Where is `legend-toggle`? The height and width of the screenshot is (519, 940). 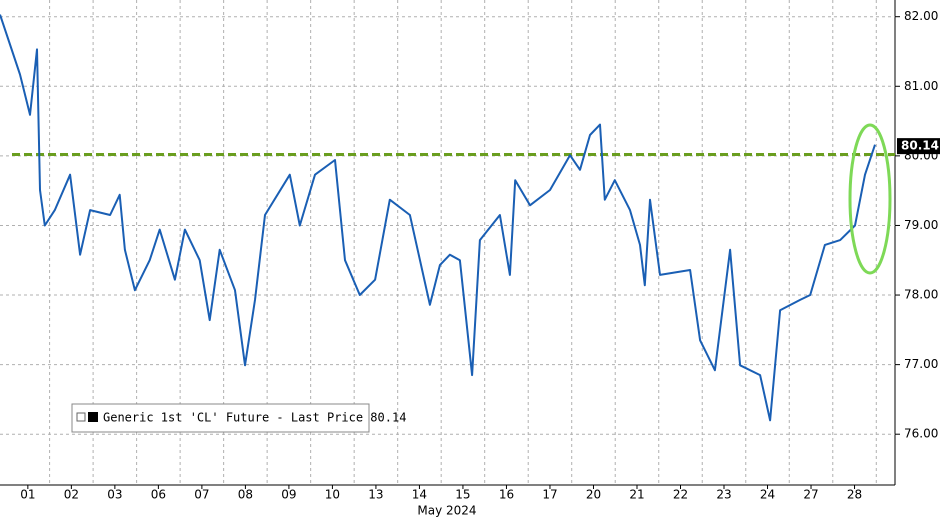
legend-toggle is located at coordinates (81, 417).